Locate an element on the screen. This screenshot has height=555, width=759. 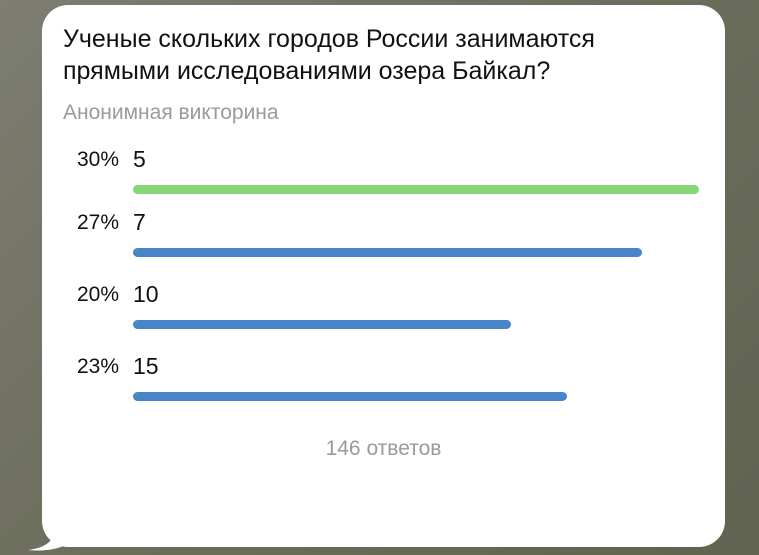
poll-option: 27% 7 is located at coordinates (379, 240).